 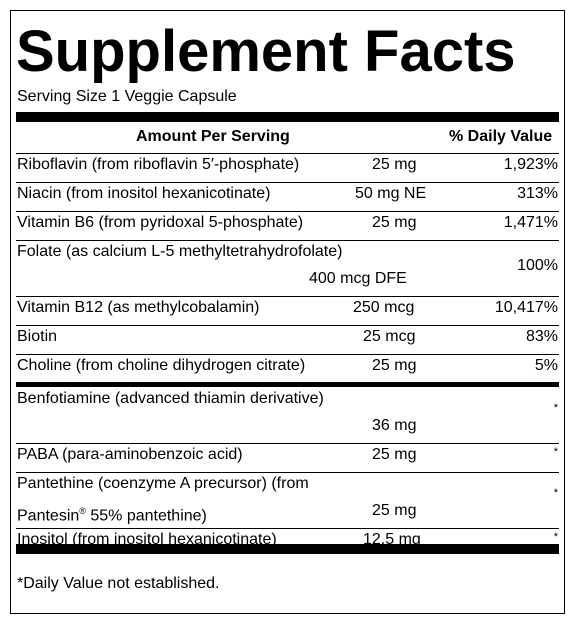 What do you see at coordinates (389, 336) in the screenshot?
I see `nutrient-amount: 25 mcg` at bounding box center [389, 336].